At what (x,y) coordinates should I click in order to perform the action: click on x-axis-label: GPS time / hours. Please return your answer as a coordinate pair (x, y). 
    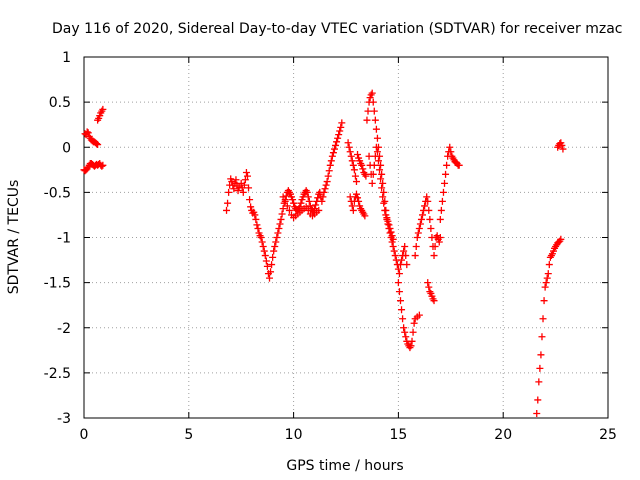
    Looking at the image, I should click on (344, 466).